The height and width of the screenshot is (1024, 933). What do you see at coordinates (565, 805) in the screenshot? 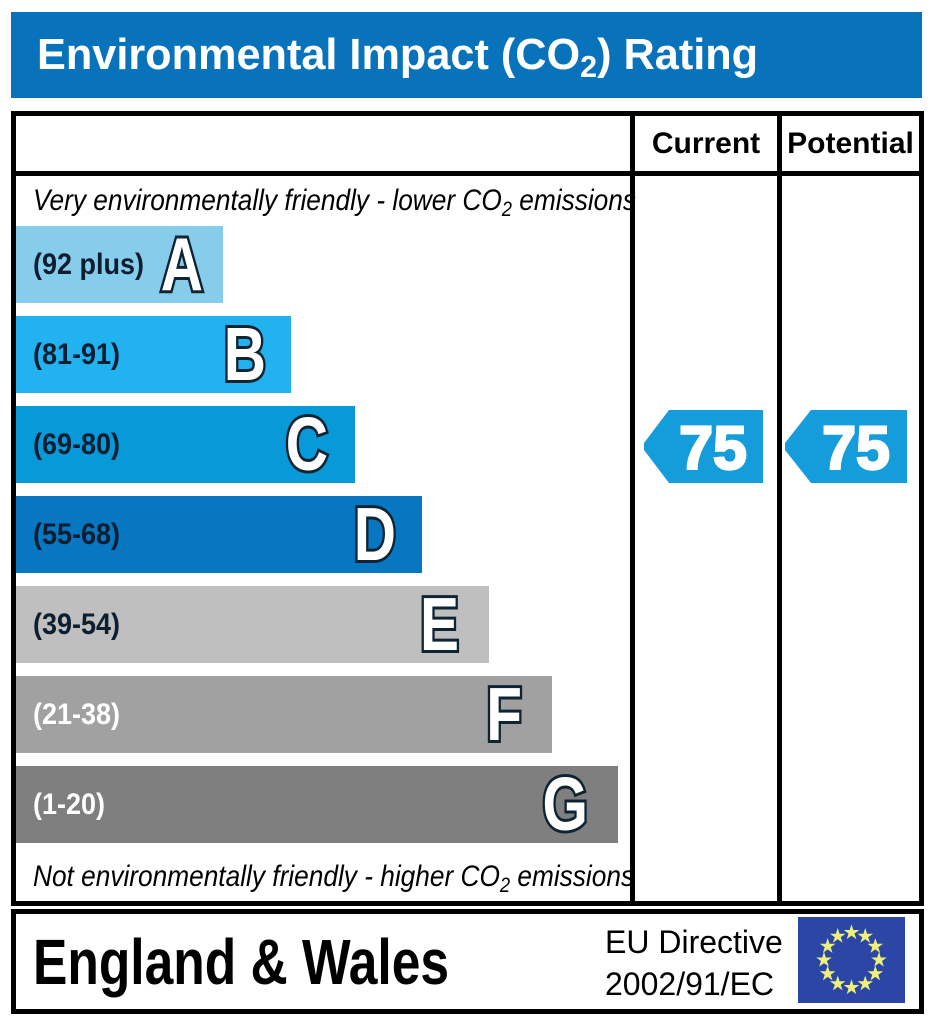
I see `svg-text: G` at bounding box center [565, 805].